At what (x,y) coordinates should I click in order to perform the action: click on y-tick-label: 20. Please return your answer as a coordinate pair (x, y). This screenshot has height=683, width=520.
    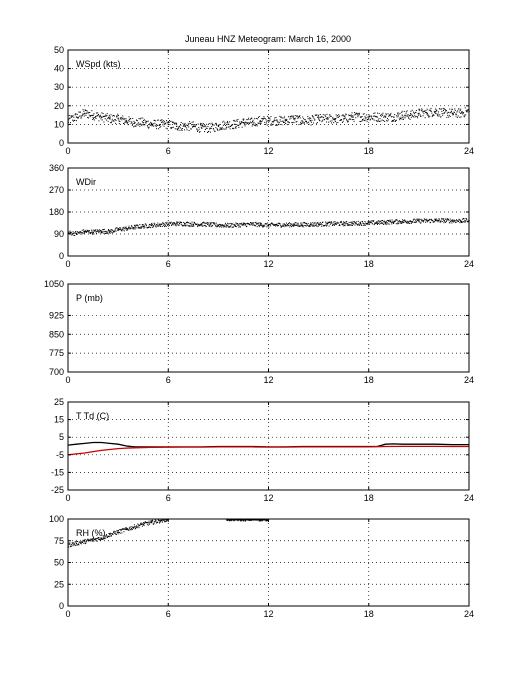
    Looking at the image, I should click on (59, 106).